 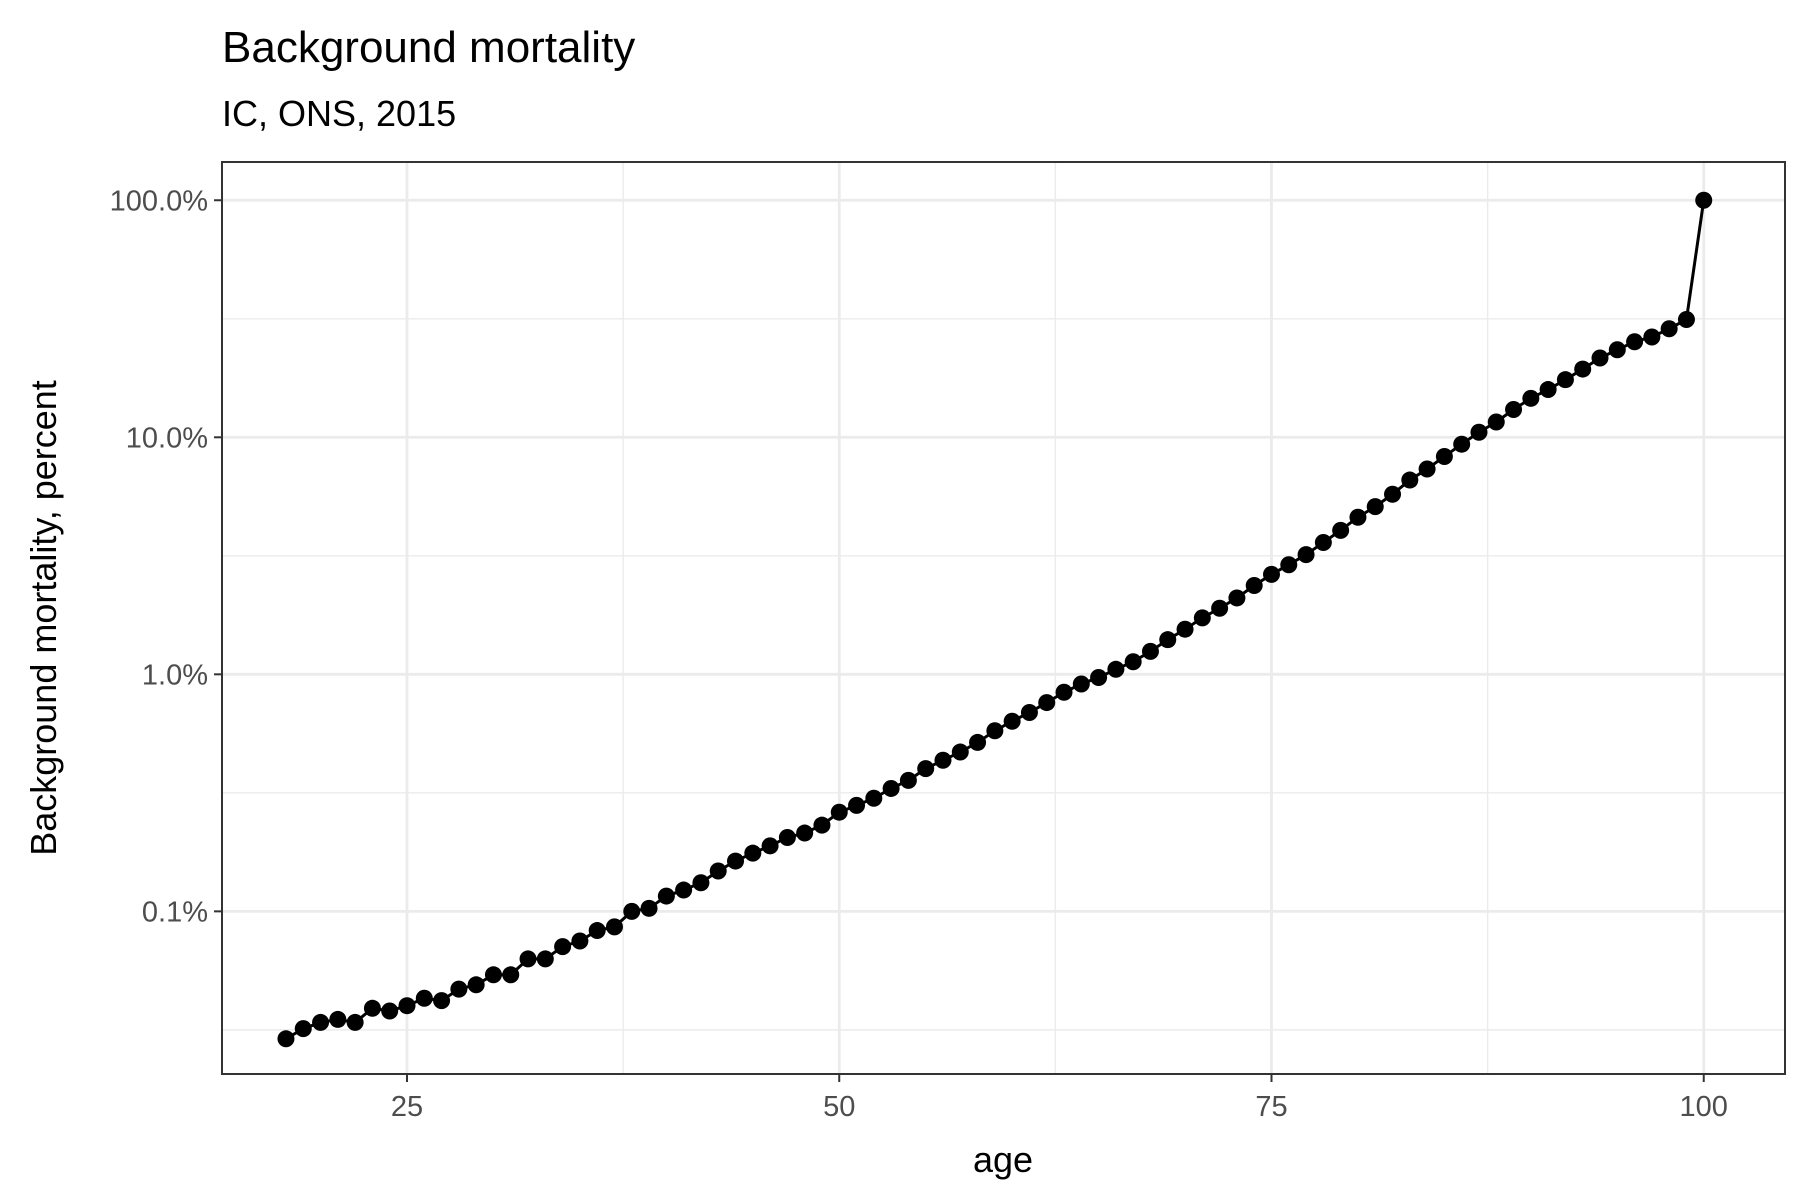 What do you see at coordinates (839, 1107) in the screenshot?
I see `x-tick-label: 50` at bounding box center [839, 1107].